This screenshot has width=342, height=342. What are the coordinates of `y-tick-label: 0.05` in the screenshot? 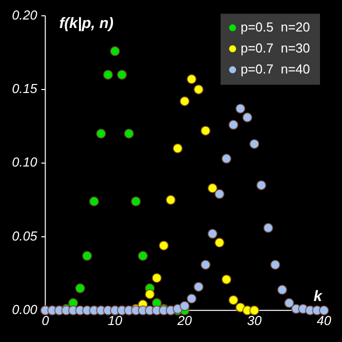 It's located at (25, 236).